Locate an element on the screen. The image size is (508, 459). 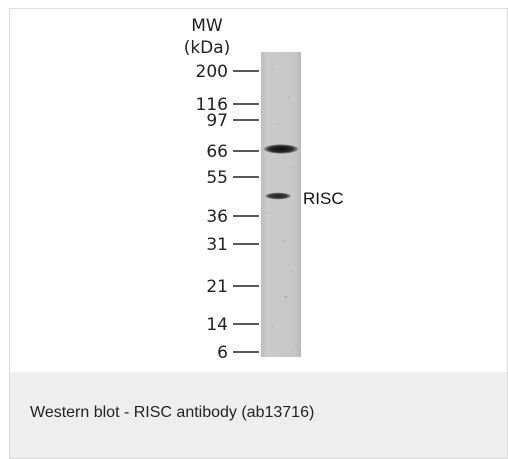
lane-noise is located at coordinates (282, 207).